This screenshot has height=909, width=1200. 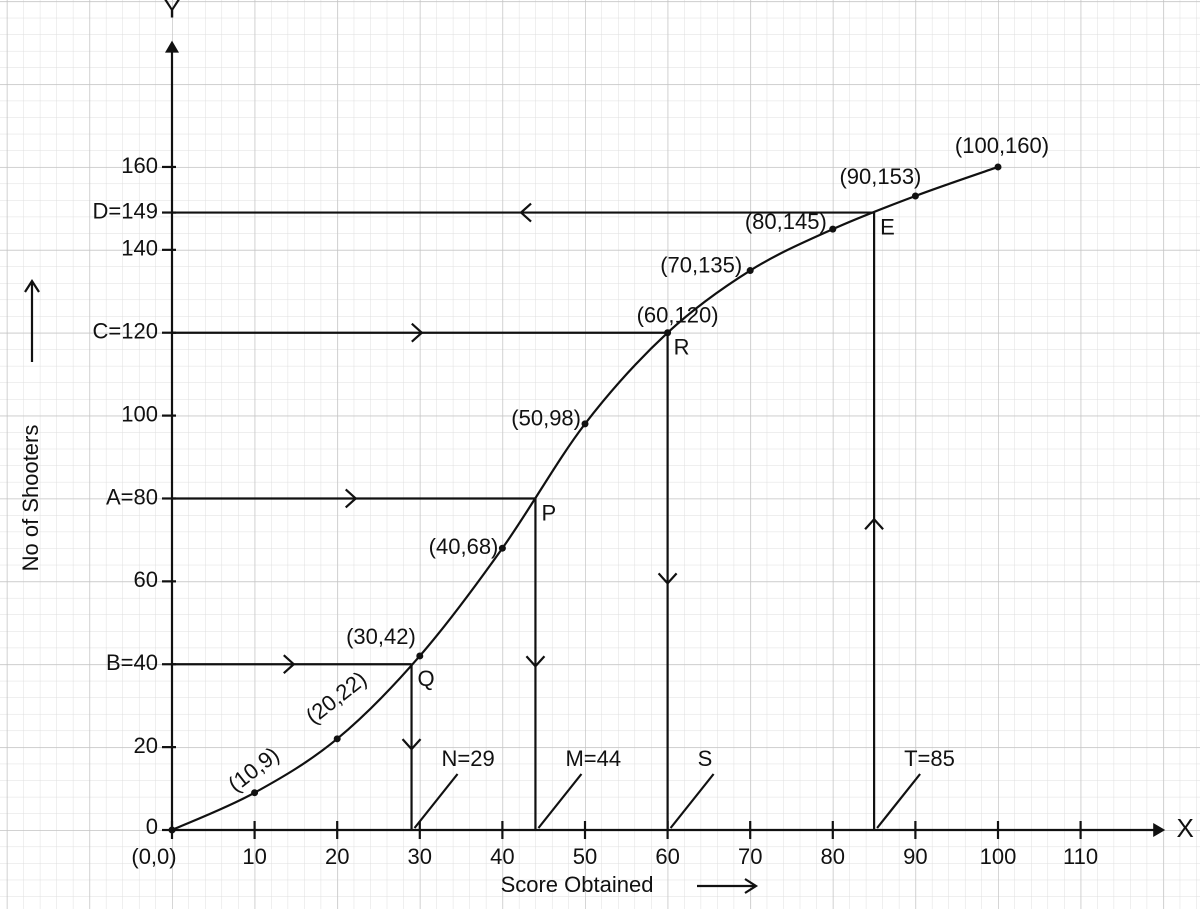 What do you see at coordinates (880, 176) in the screenshot?
I see `point-label: (90,153)` at bounding box center [880, 176].